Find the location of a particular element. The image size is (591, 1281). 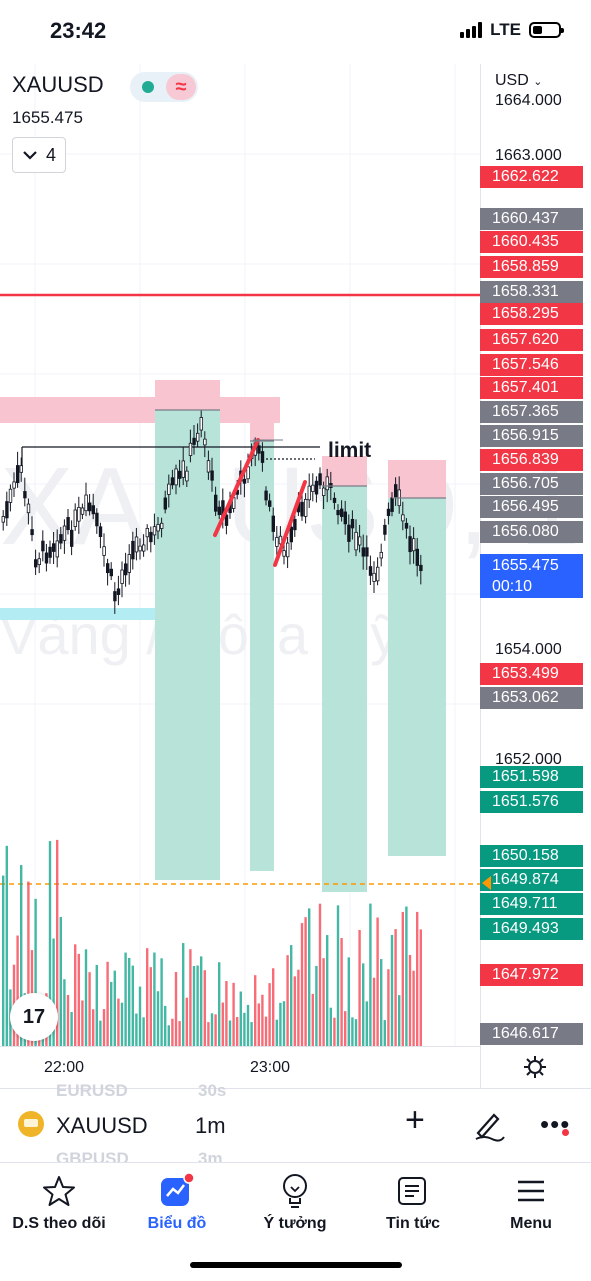

market-open-icon is located at coordinates (148, 87).